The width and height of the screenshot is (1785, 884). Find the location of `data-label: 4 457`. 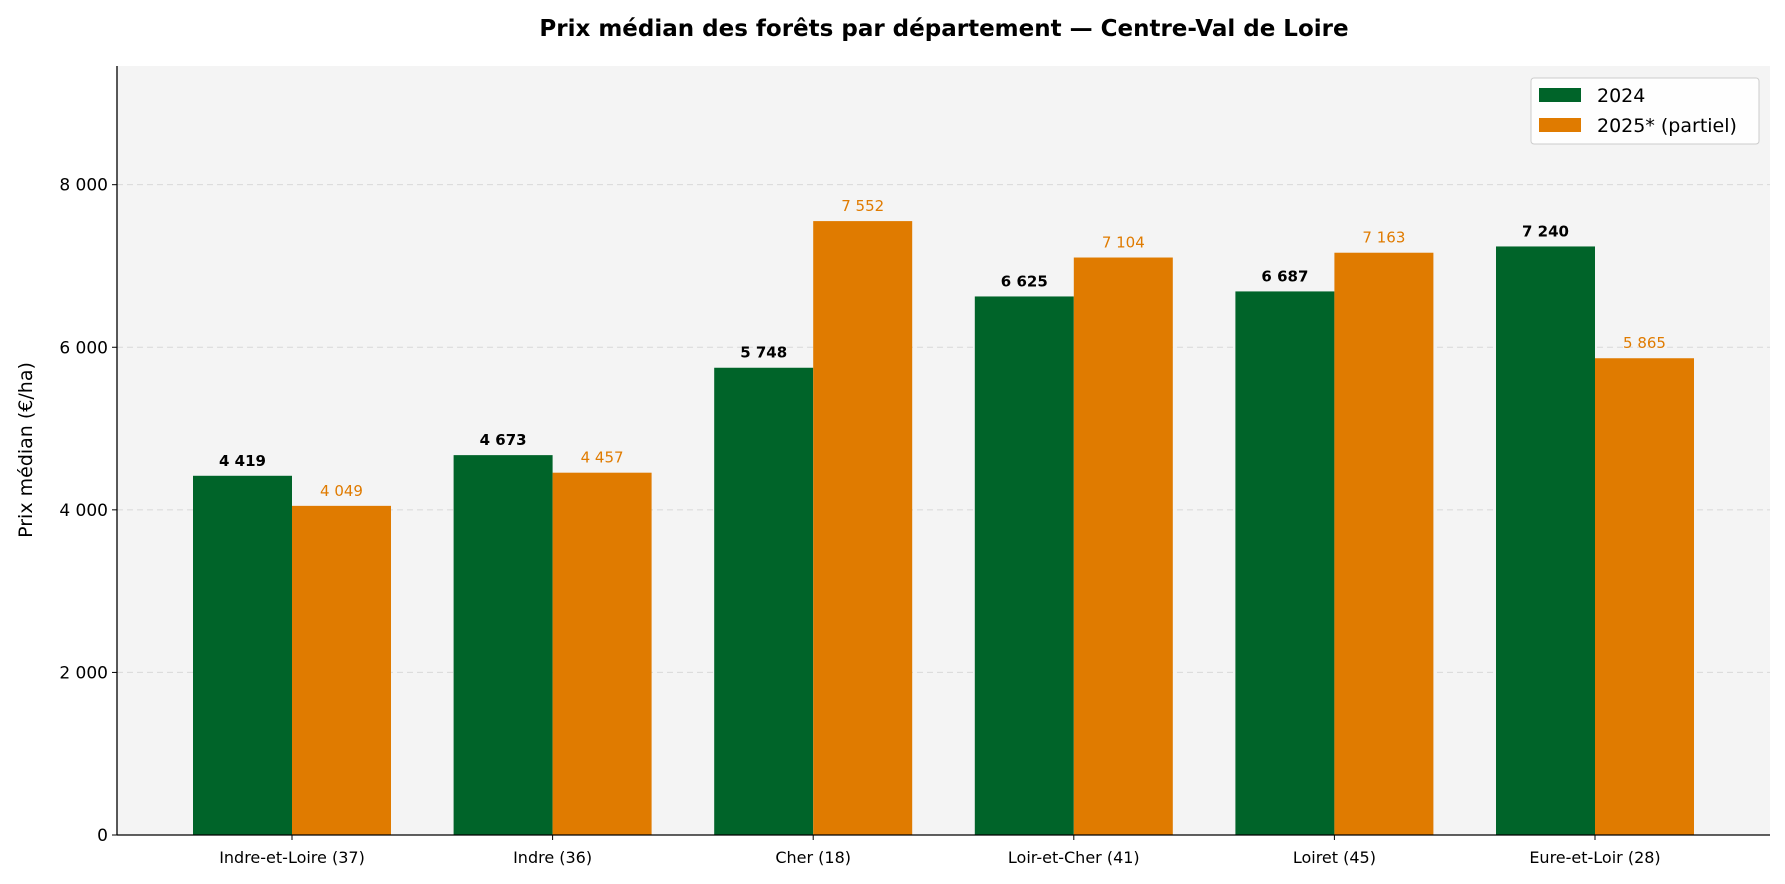

data-label: 4 457 is located at coordinates (602, 458).